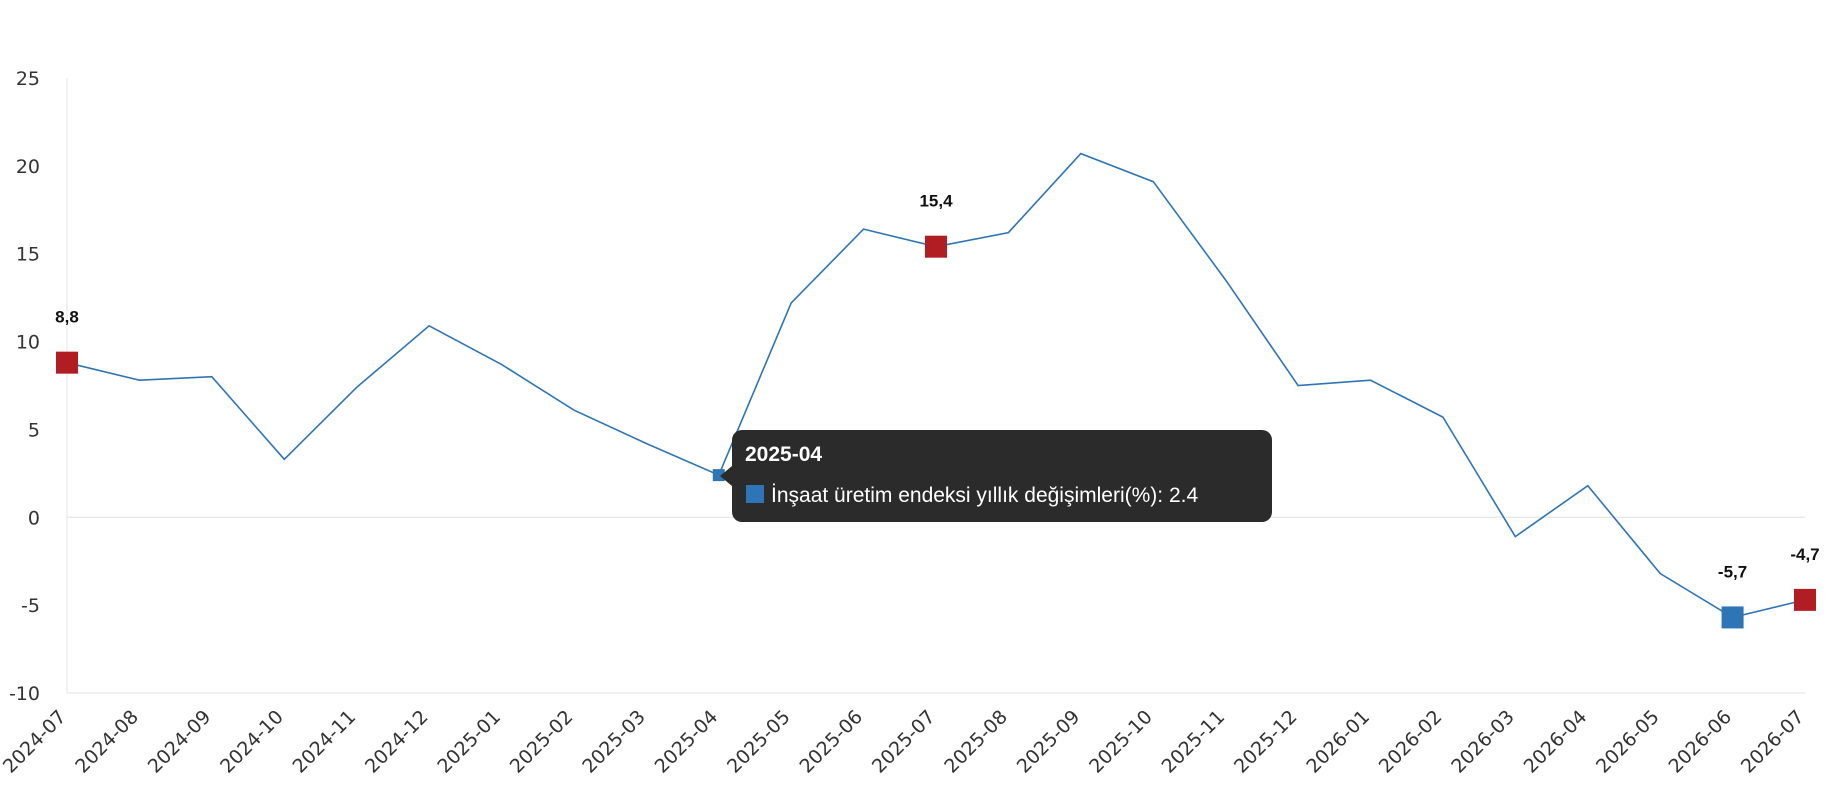 The height and width of the screenshot is (800, 1830). Describe the element at coordinates (24, 386) in the screenshot. I see `y-tick-labels: 25 20 15 10 5 0 -5 -10` at that location.